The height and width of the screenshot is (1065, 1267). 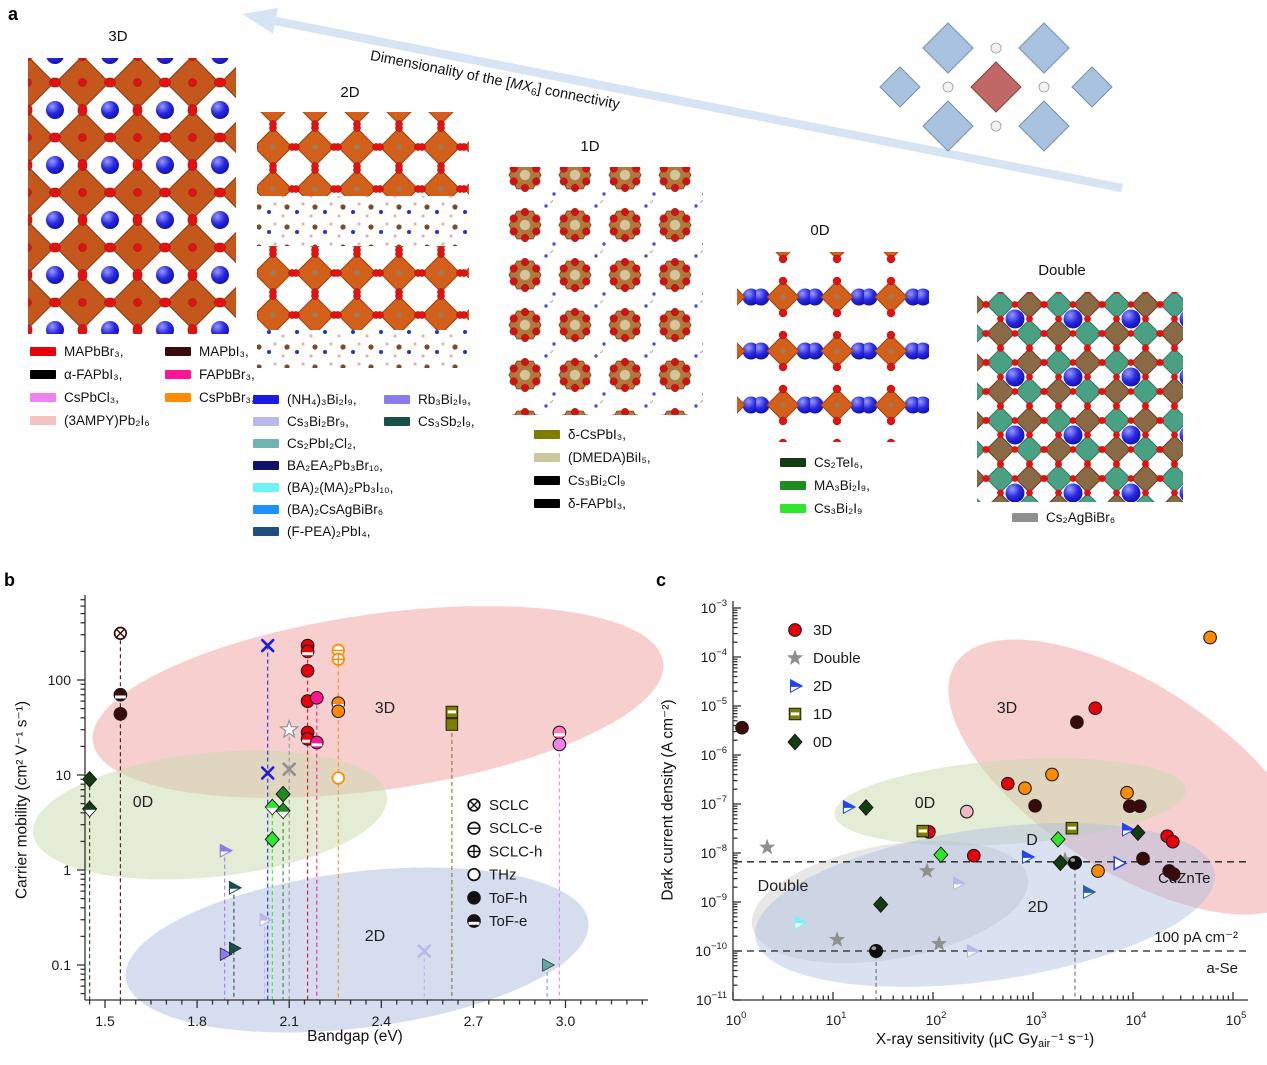 I want to click on region-3D, so click(x=378, y=702).